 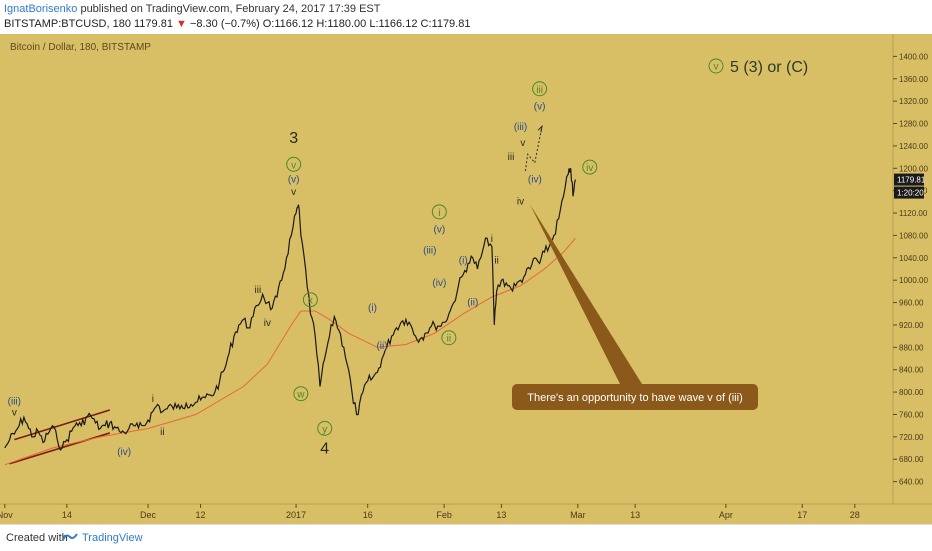 What do you see at coordinates (112, 538) in the screenshot?
I see `tradingview-brand-link: TradingView` at bounding box center [112, 538].